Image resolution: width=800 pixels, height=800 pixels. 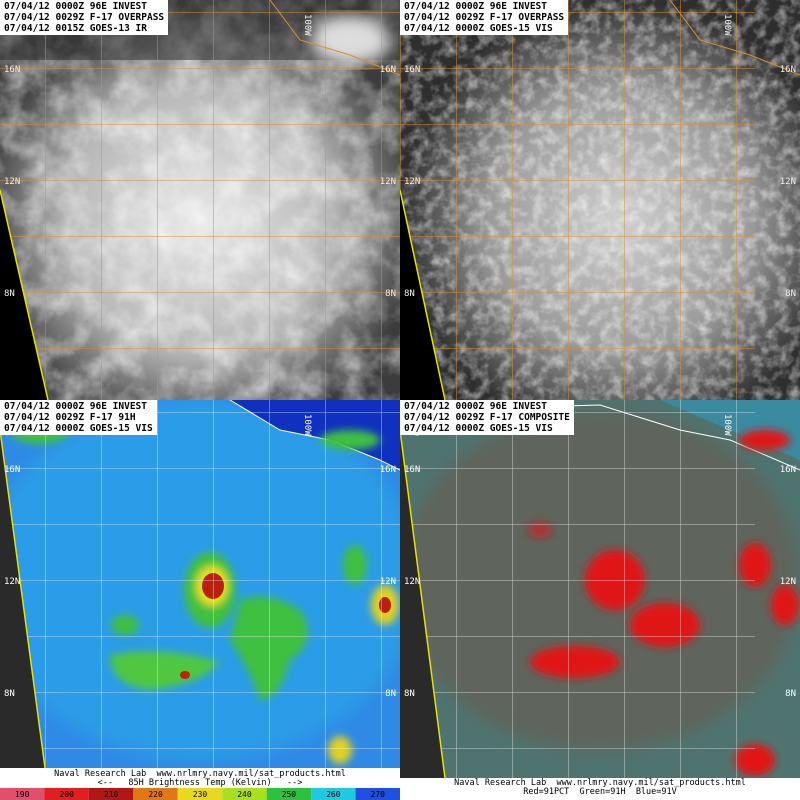 I want to click on line: 07/04/12 0015Z GOES-13 IR, so click(x=75, y=28).